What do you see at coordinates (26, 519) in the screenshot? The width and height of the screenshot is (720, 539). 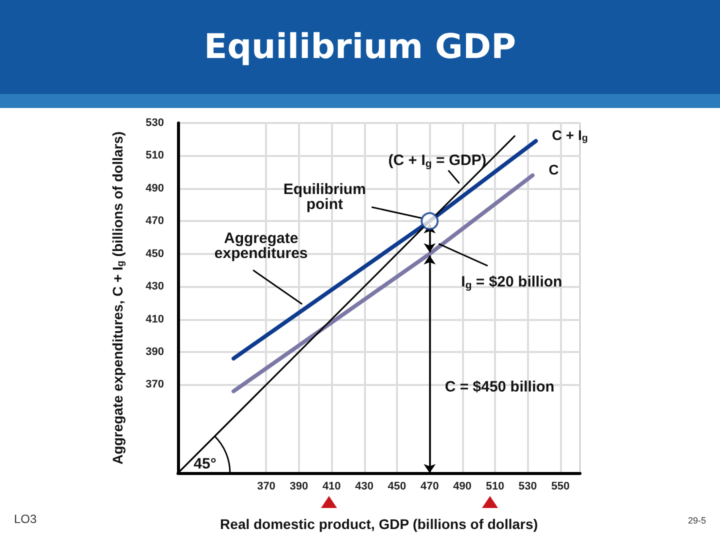 I see `text: LO3` at bounding box center [26, 519].